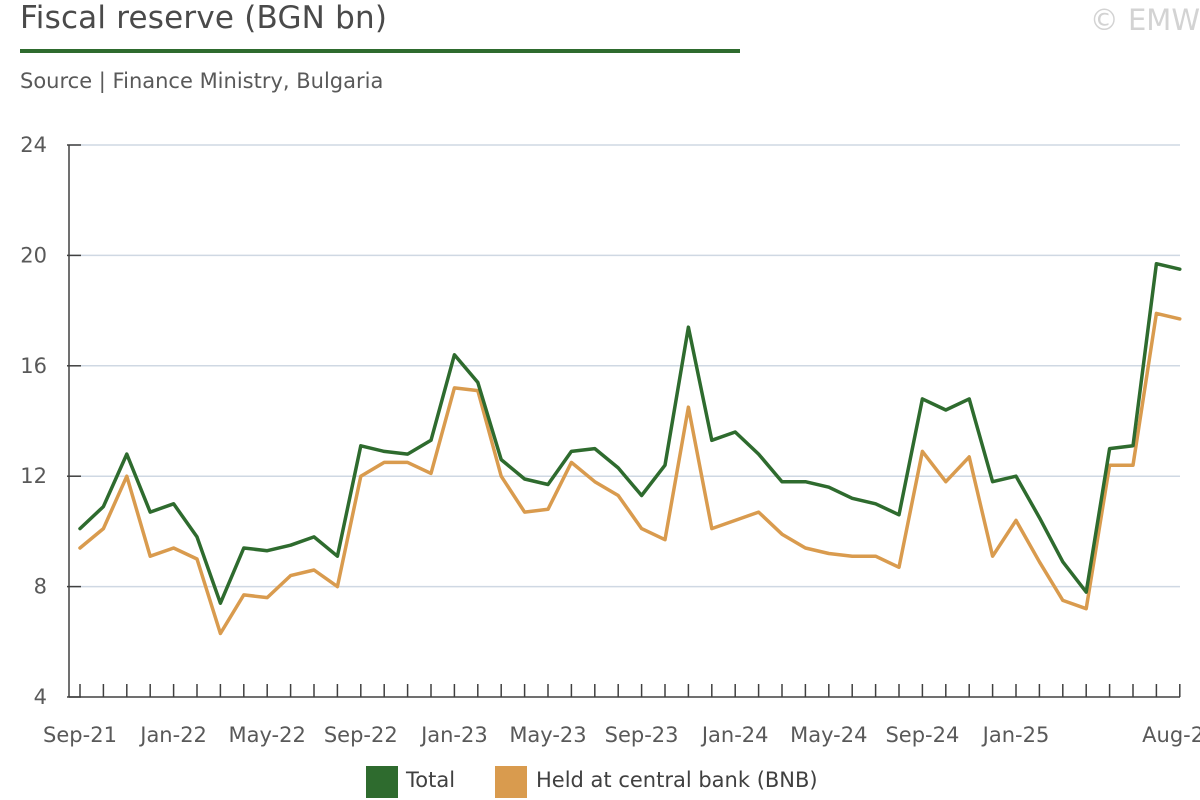 The width and height of the screenshot is (1200, 800). Describe the element at coordinates (547, 735) in the screenshot. I see `x-tick-label: May-23` at that location.